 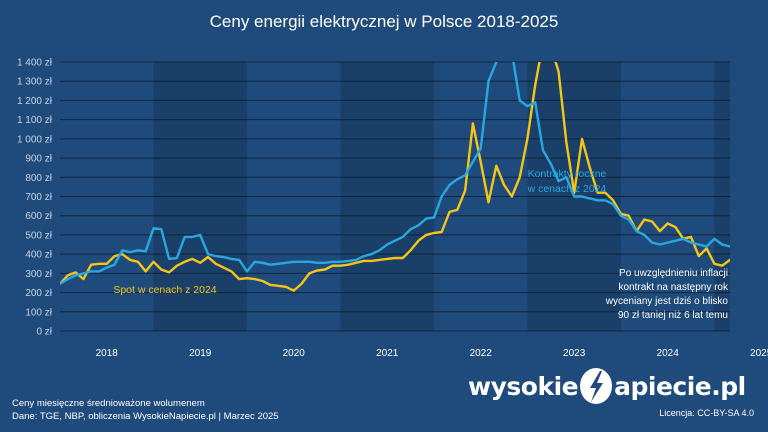 I want to click on y-tick-label: 1 300 zł, so click(x=35, y=82).